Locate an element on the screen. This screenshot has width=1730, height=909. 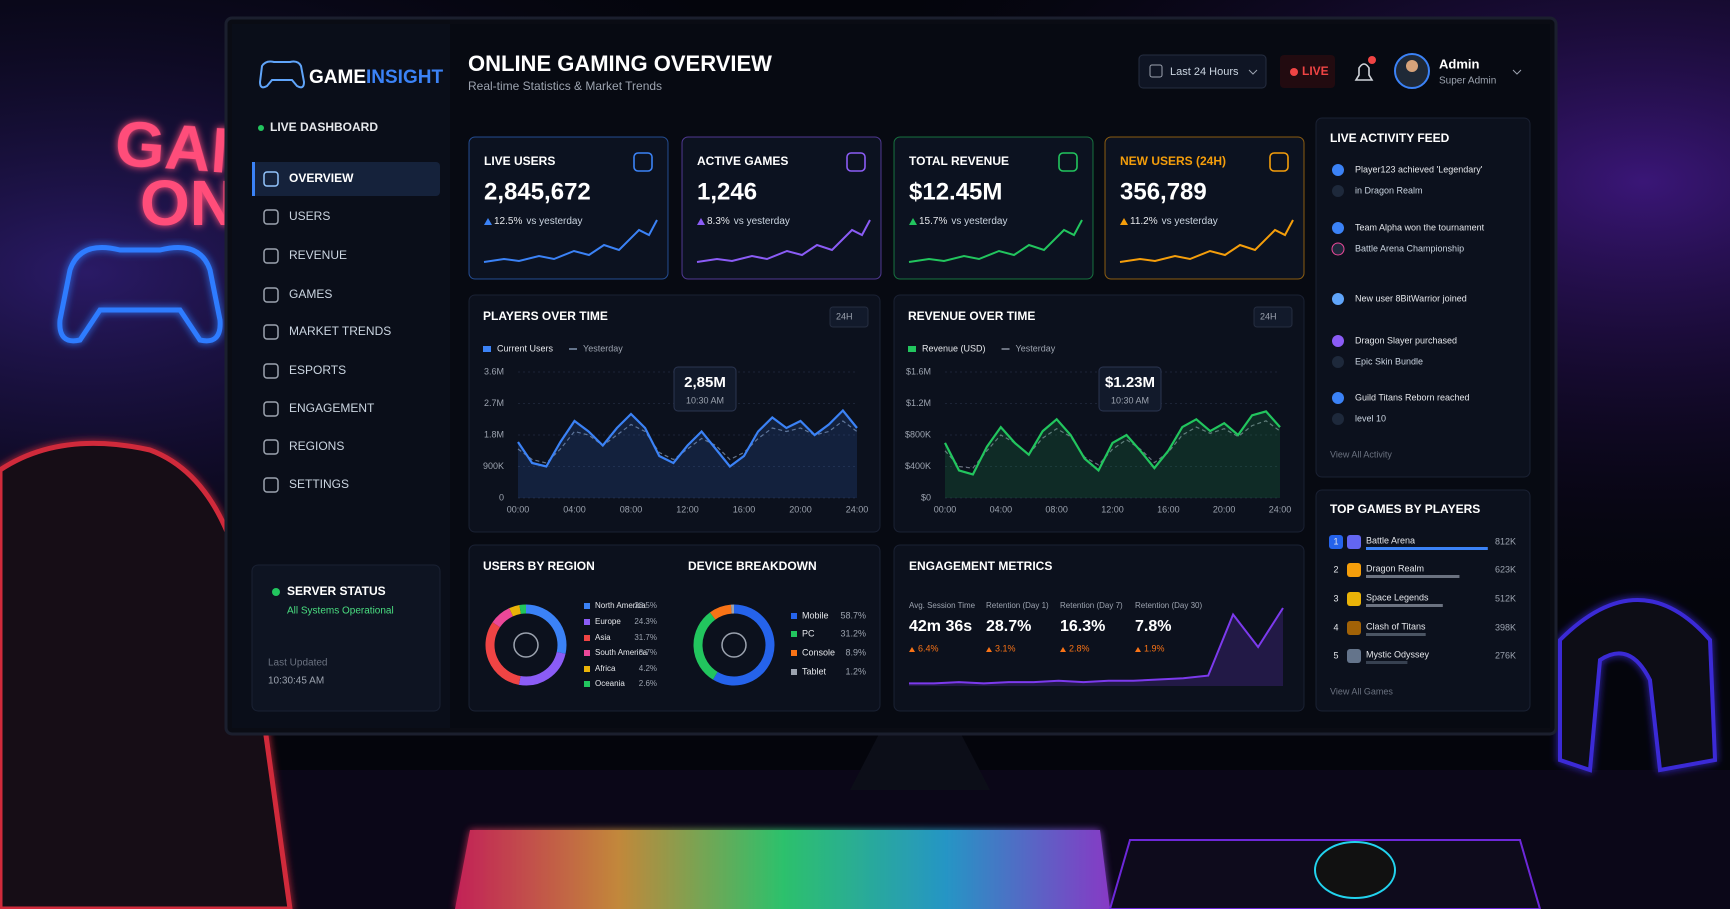
nav-item: GAMES is located at coordinates (310, 294).